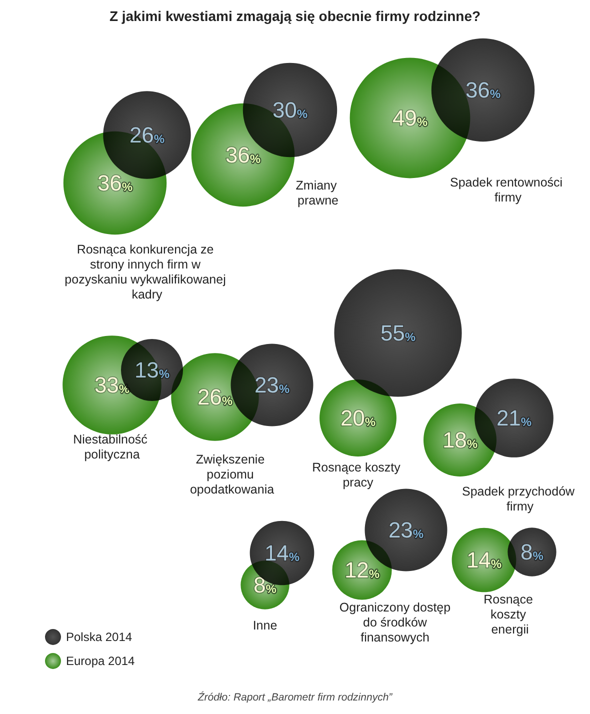 Image resolution: width=590 pixels, height=714 pixels. What do you see at coordinates (112, 447) in the screenshot?
I see `category-label: Niestabilność polityczna` at bounding box center [112, 447].